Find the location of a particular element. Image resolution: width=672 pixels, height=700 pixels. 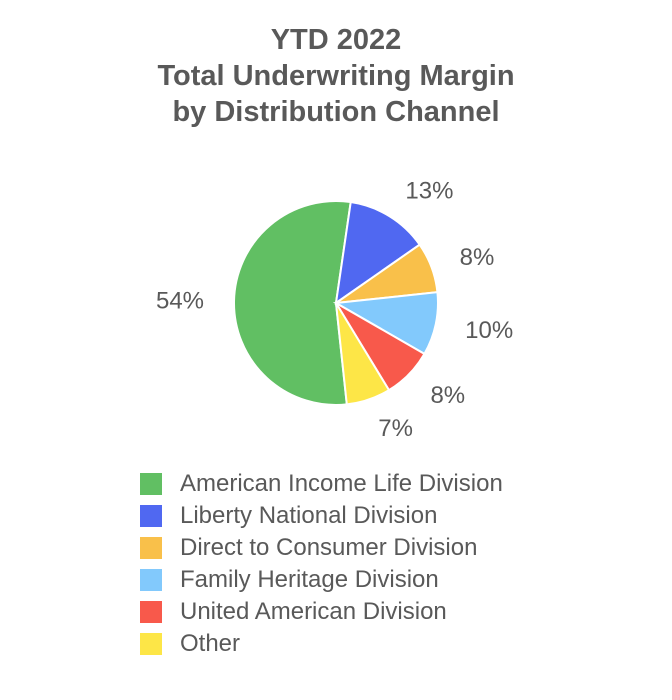

legend-swatch-liberty-national is located at coordinates (151, 516).